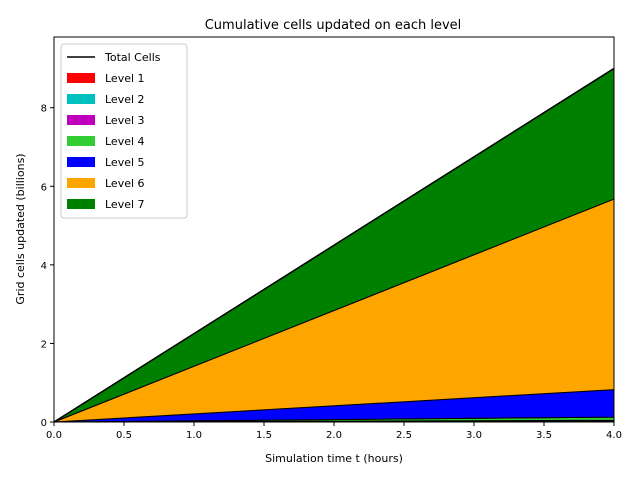  Describe the element at coordinates (125, 99) in the screenshot. I see `legend-label: Level 2` at that location.